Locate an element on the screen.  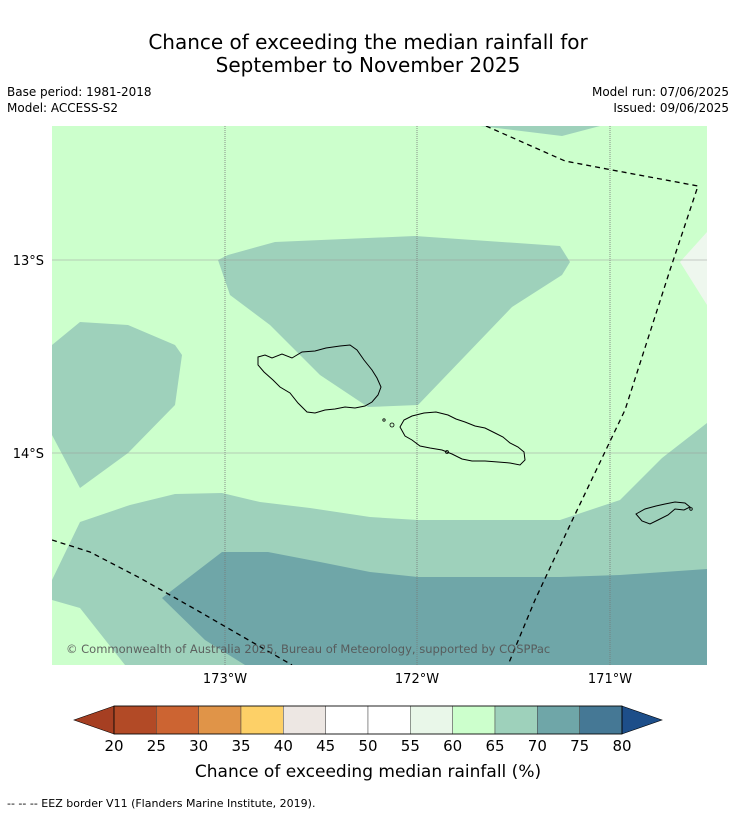
issued-date: Issued: 09/06/2025 is located at coordinates (671, 108).